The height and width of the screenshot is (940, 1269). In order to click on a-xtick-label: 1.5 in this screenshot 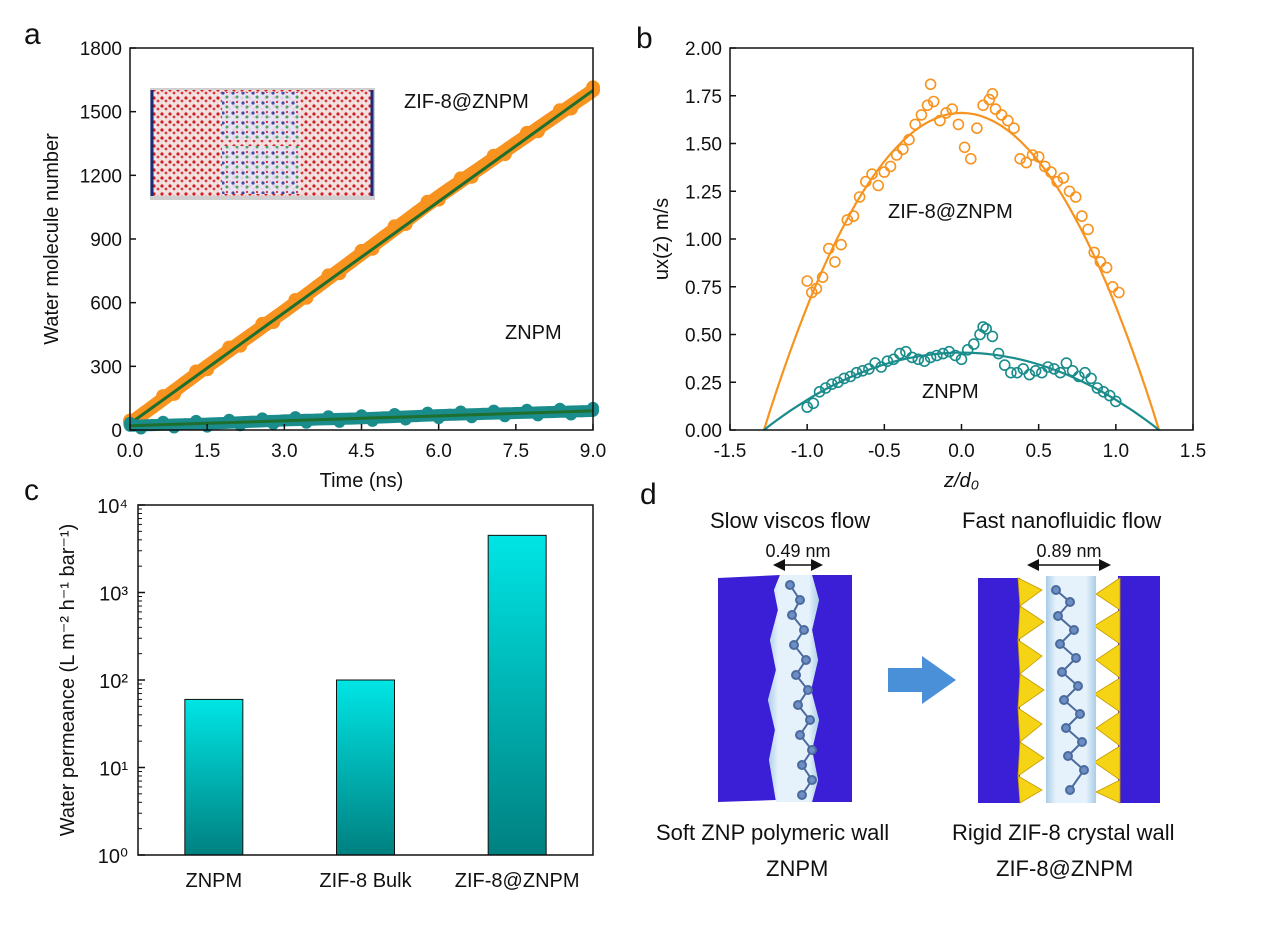, I will do `click(207, 451)`.